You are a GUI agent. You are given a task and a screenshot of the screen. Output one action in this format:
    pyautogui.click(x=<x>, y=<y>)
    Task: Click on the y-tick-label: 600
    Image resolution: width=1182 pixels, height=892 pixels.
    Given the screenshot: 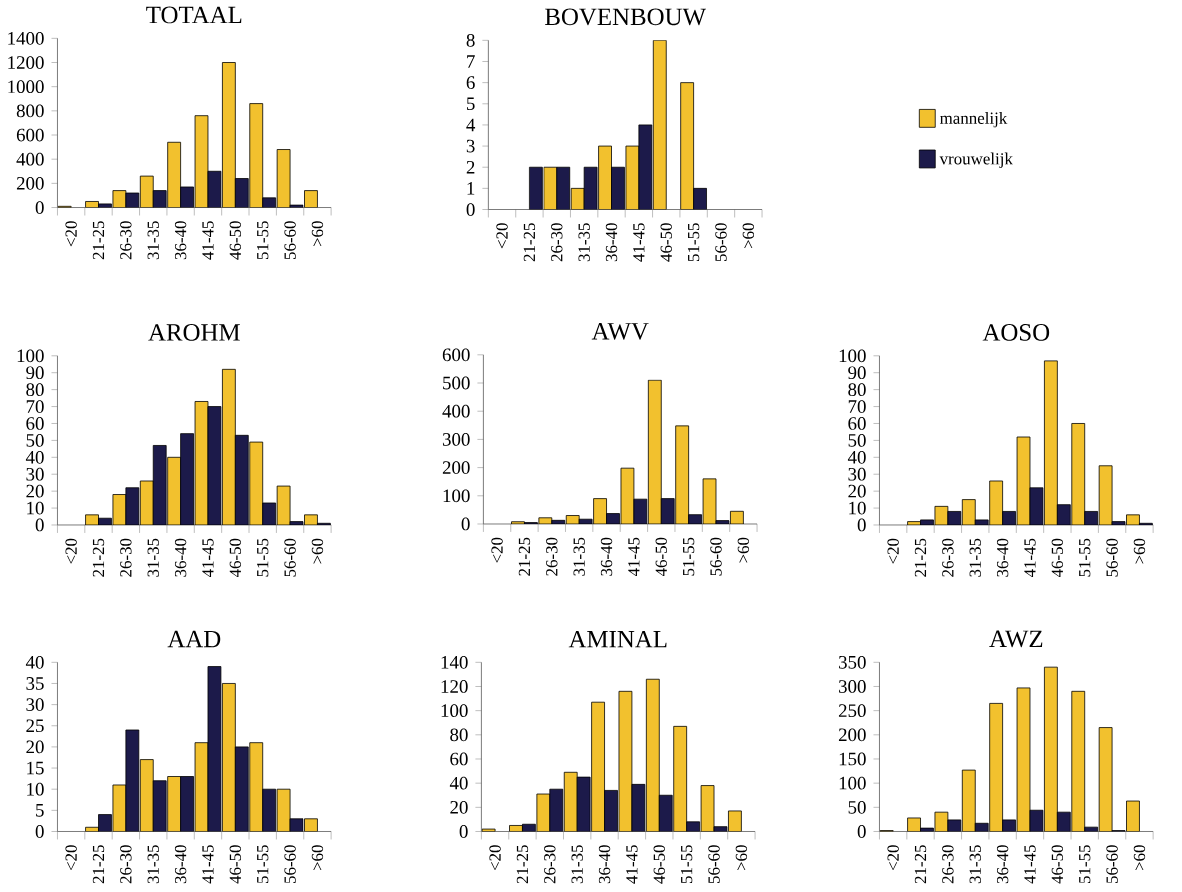 What is the action you would take?
    pyautogui.click(x=456, y=355)
    